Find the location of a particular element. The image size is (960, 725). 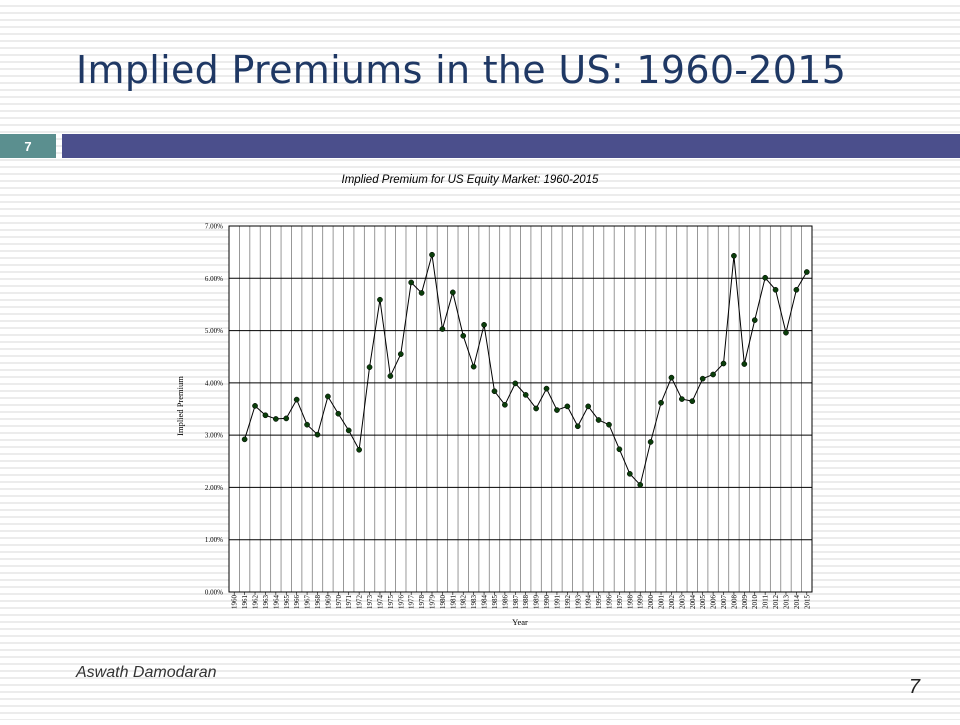

x-tick-label: 1977 is located at coordinates (412, 602).